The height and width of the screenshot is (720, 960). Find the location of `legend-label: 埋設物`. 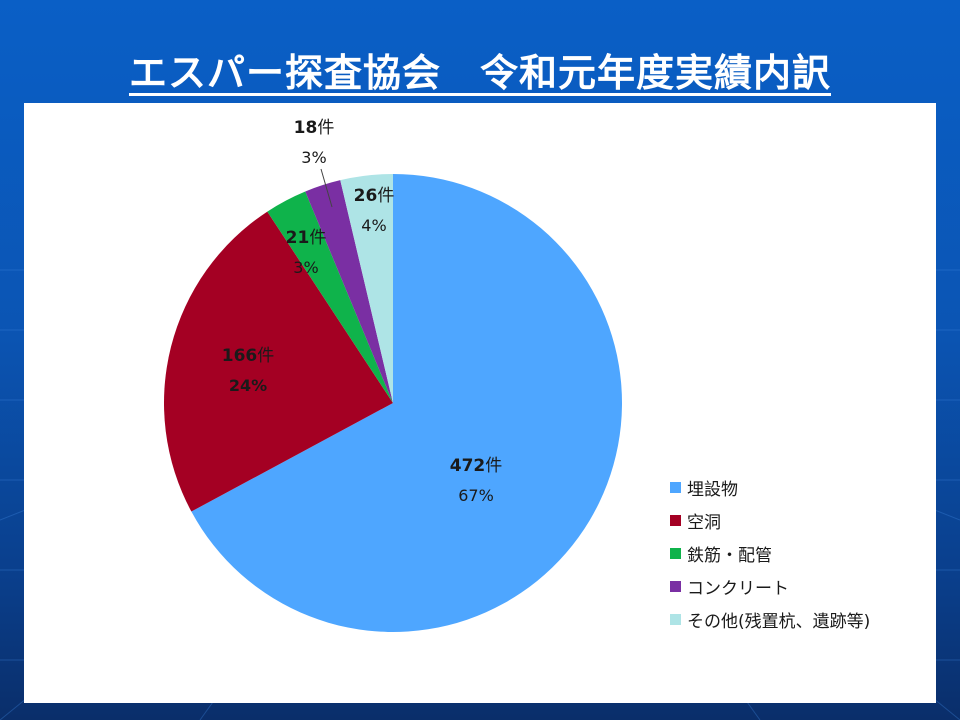

legend-label: 埋設物 is located at coordinates (712, 490).